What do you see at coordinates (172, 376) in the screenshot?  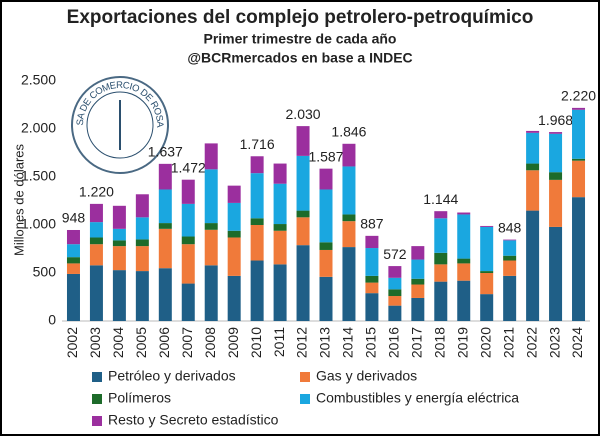 I see `legend-label: Petróleo y derivados` at bounding box center [172, 376].